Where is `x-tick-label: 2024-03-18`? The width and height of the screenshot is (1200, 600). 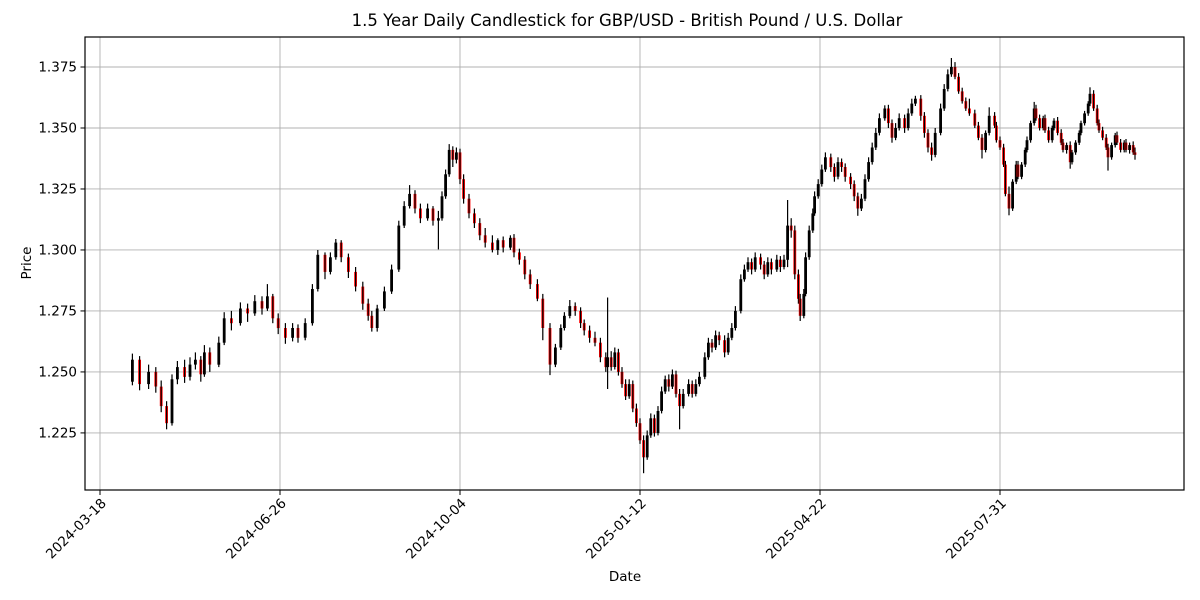
x-tick-label: 2024-03-18 is located at coordinates (76, 529).